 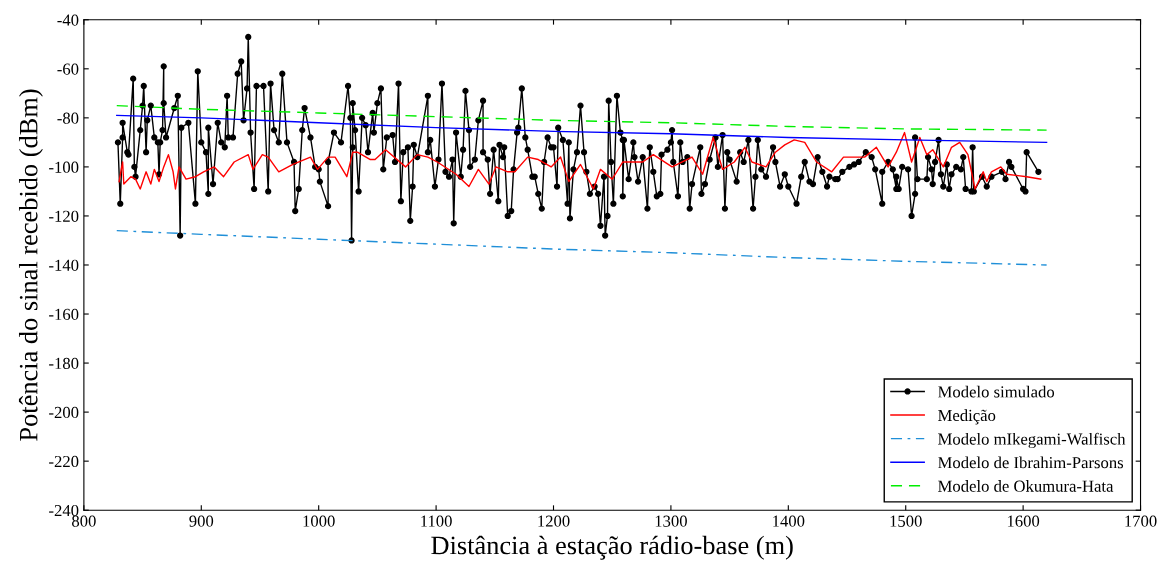 What do you see at coordinates (967, 417) in the screenshot?
I see `legend-label: Medição` at bounding box center [967, 417].